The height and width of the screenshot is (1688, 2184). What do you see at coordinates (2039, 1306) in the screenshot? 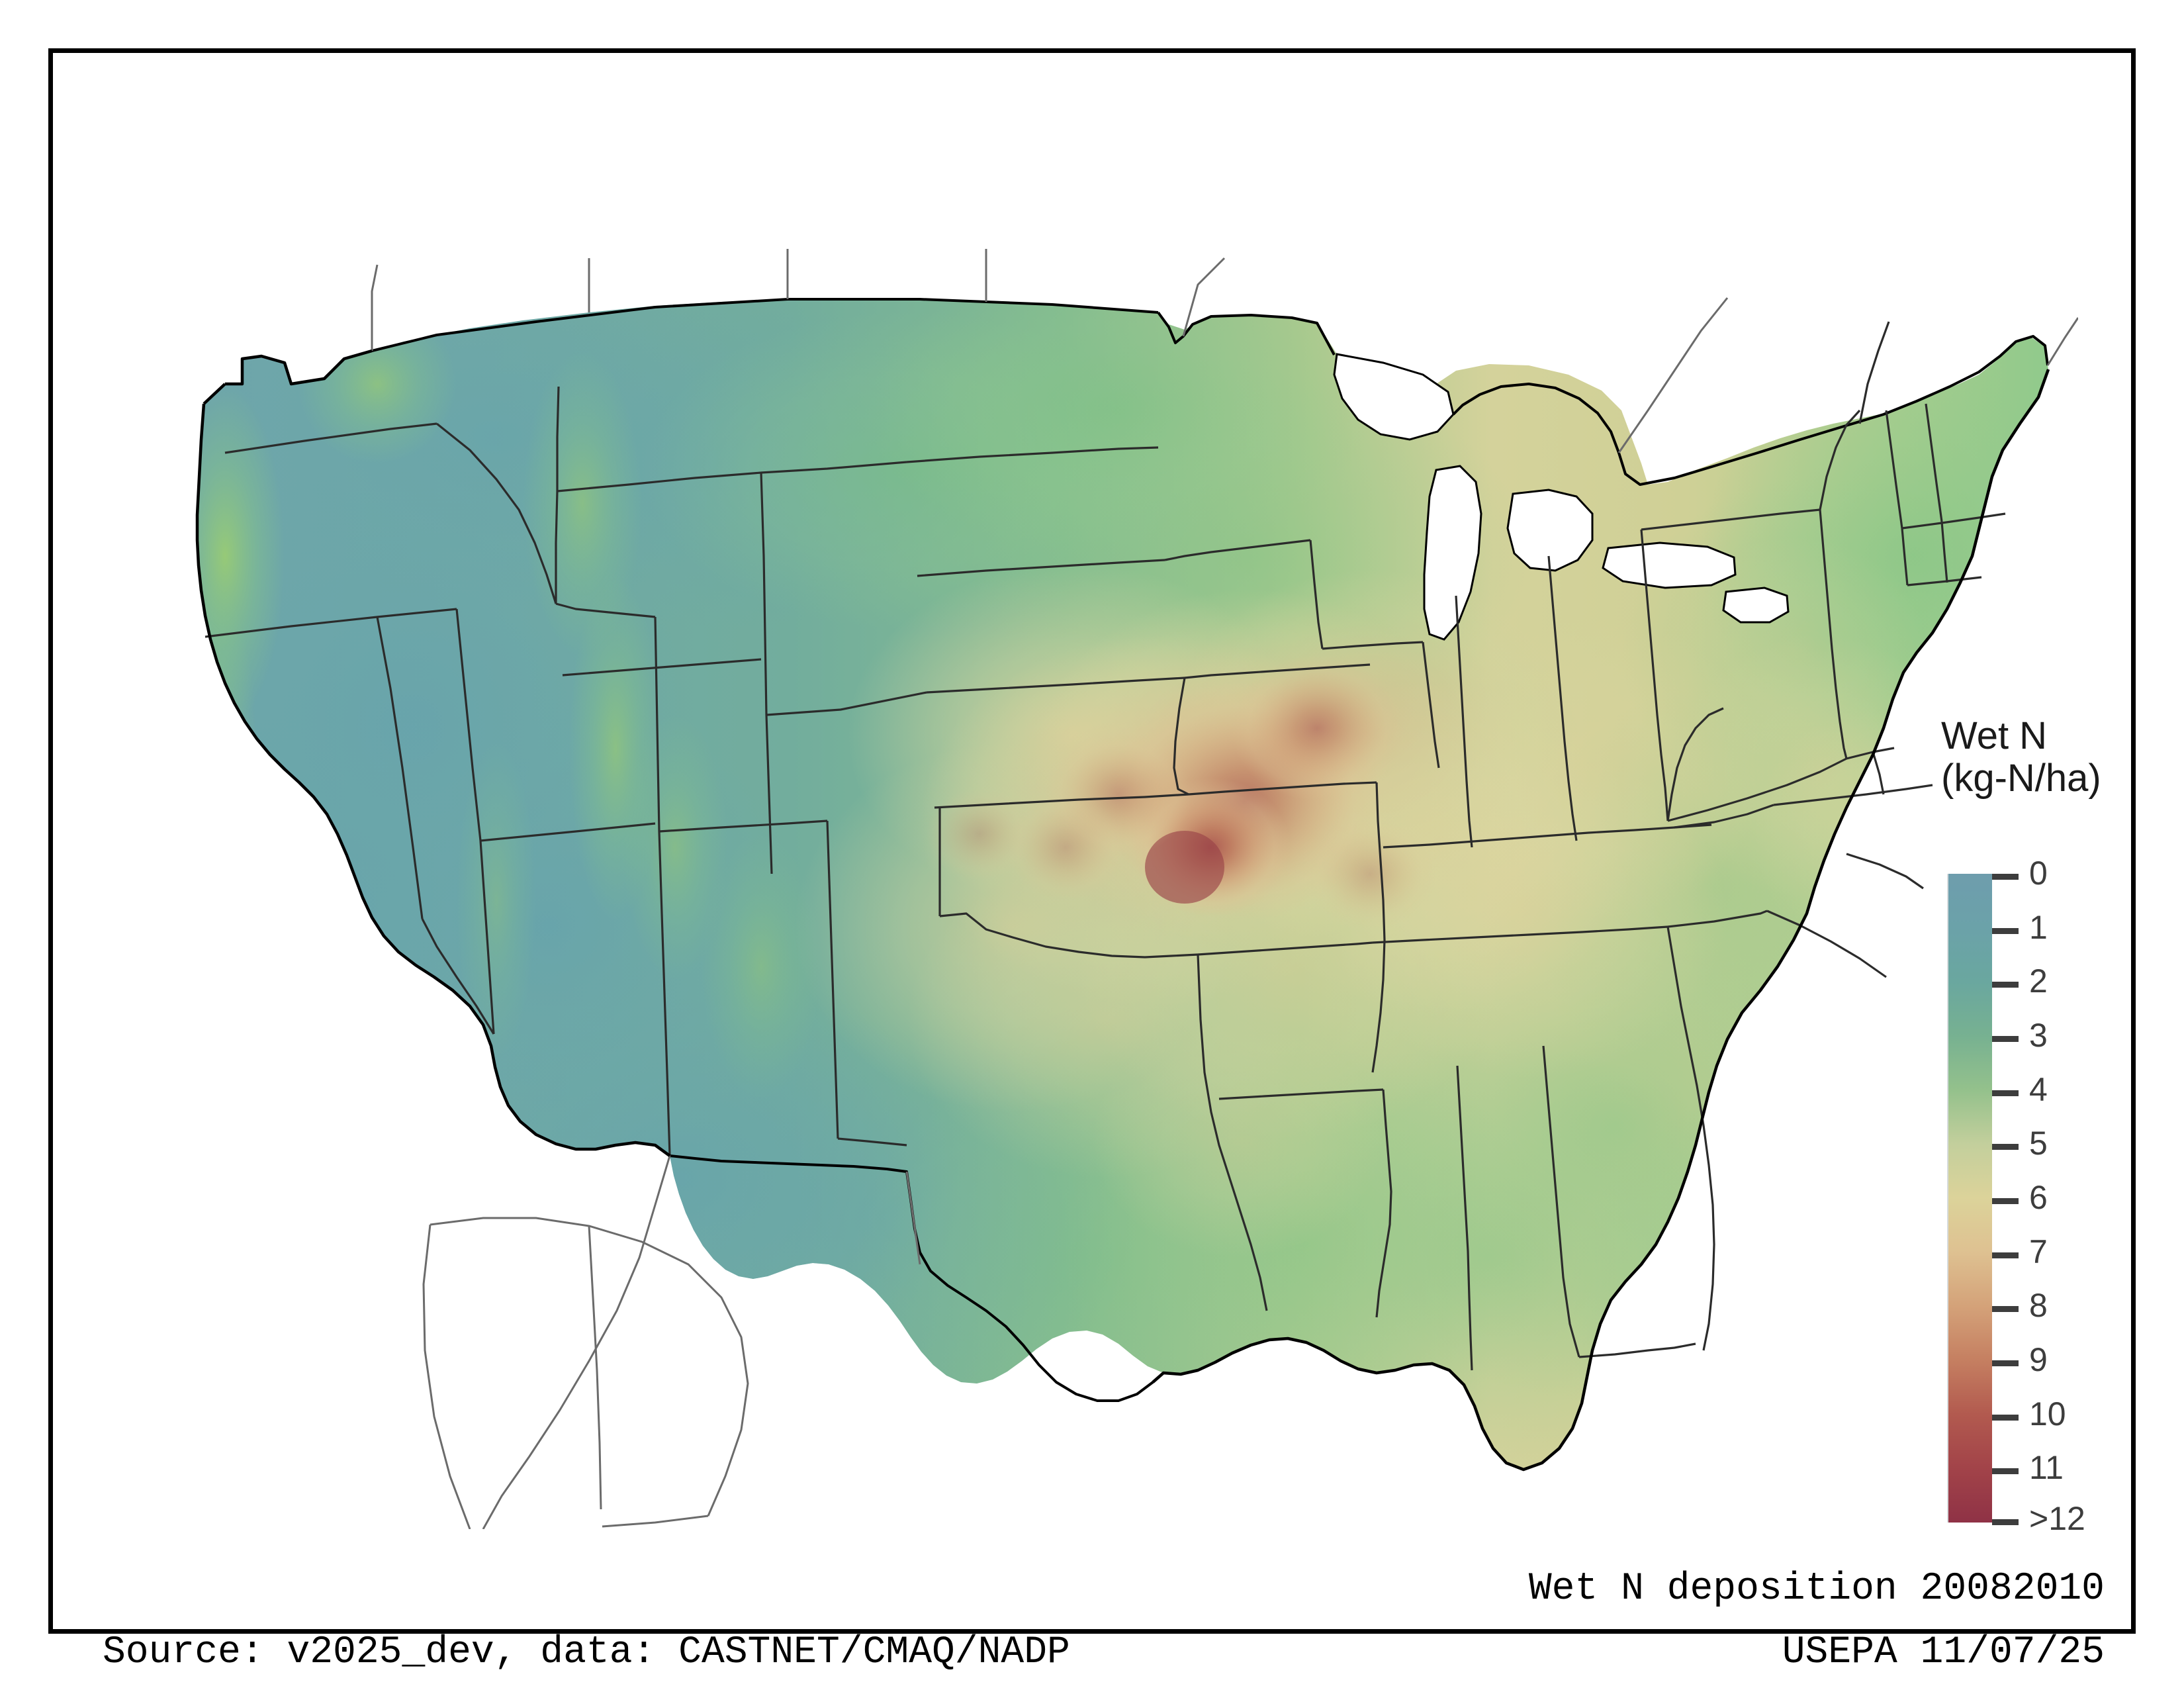
I see `colorbar-label-8: 8` at bounding box center [2039, 1306].